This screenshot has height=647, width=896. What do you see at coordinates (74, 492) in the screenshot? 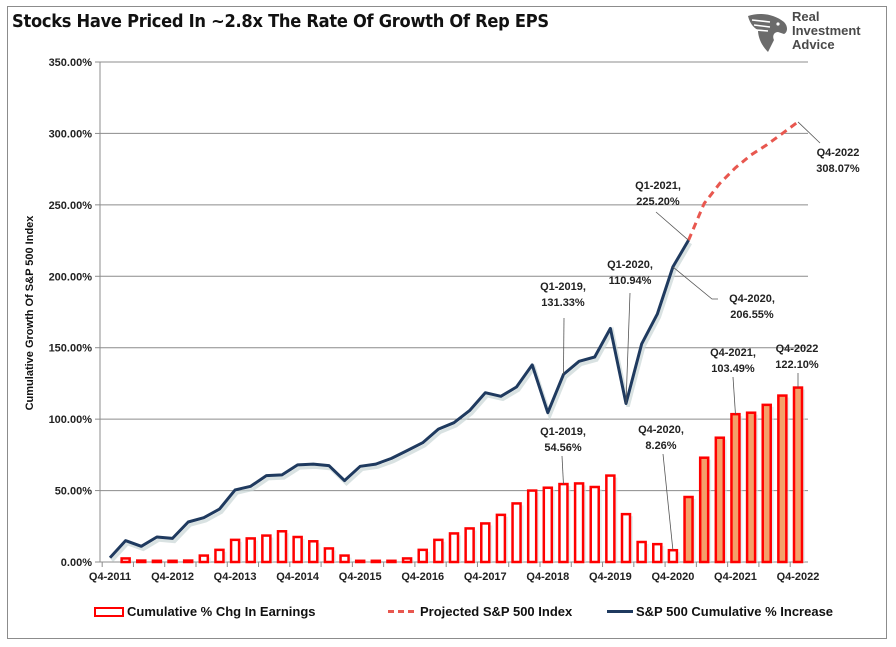
I see `y-tick-label: 50.00%` at bounding box center [74, 492].